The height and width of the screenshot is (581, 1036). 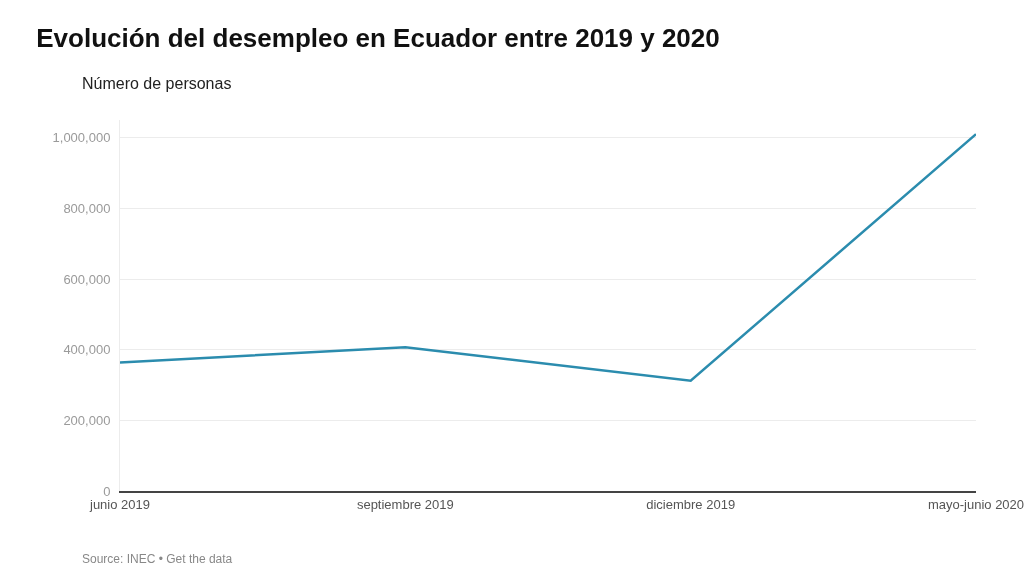 I want to click on y-tick-label: 200,000, so click(x=87, y=420).